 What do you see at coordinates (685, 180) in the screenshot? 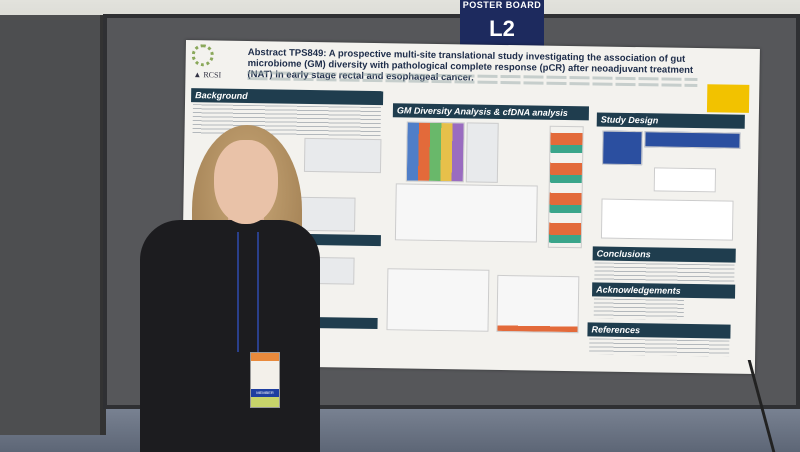
I see `primary-endpoint-box` at bounding box center [685, 180].